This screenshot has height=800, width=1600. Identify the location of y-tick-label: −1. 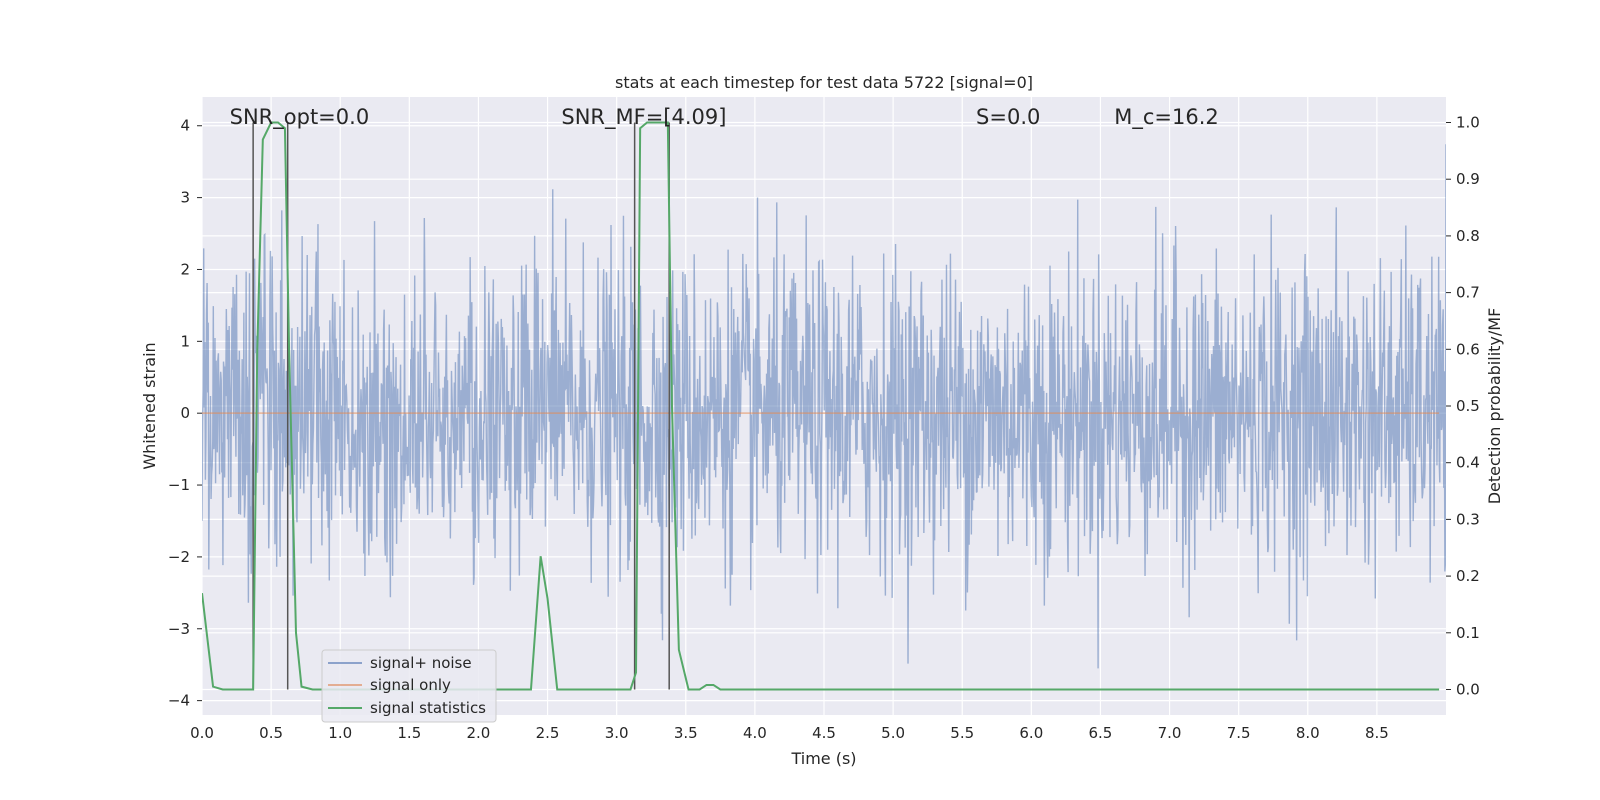
(179, 485).